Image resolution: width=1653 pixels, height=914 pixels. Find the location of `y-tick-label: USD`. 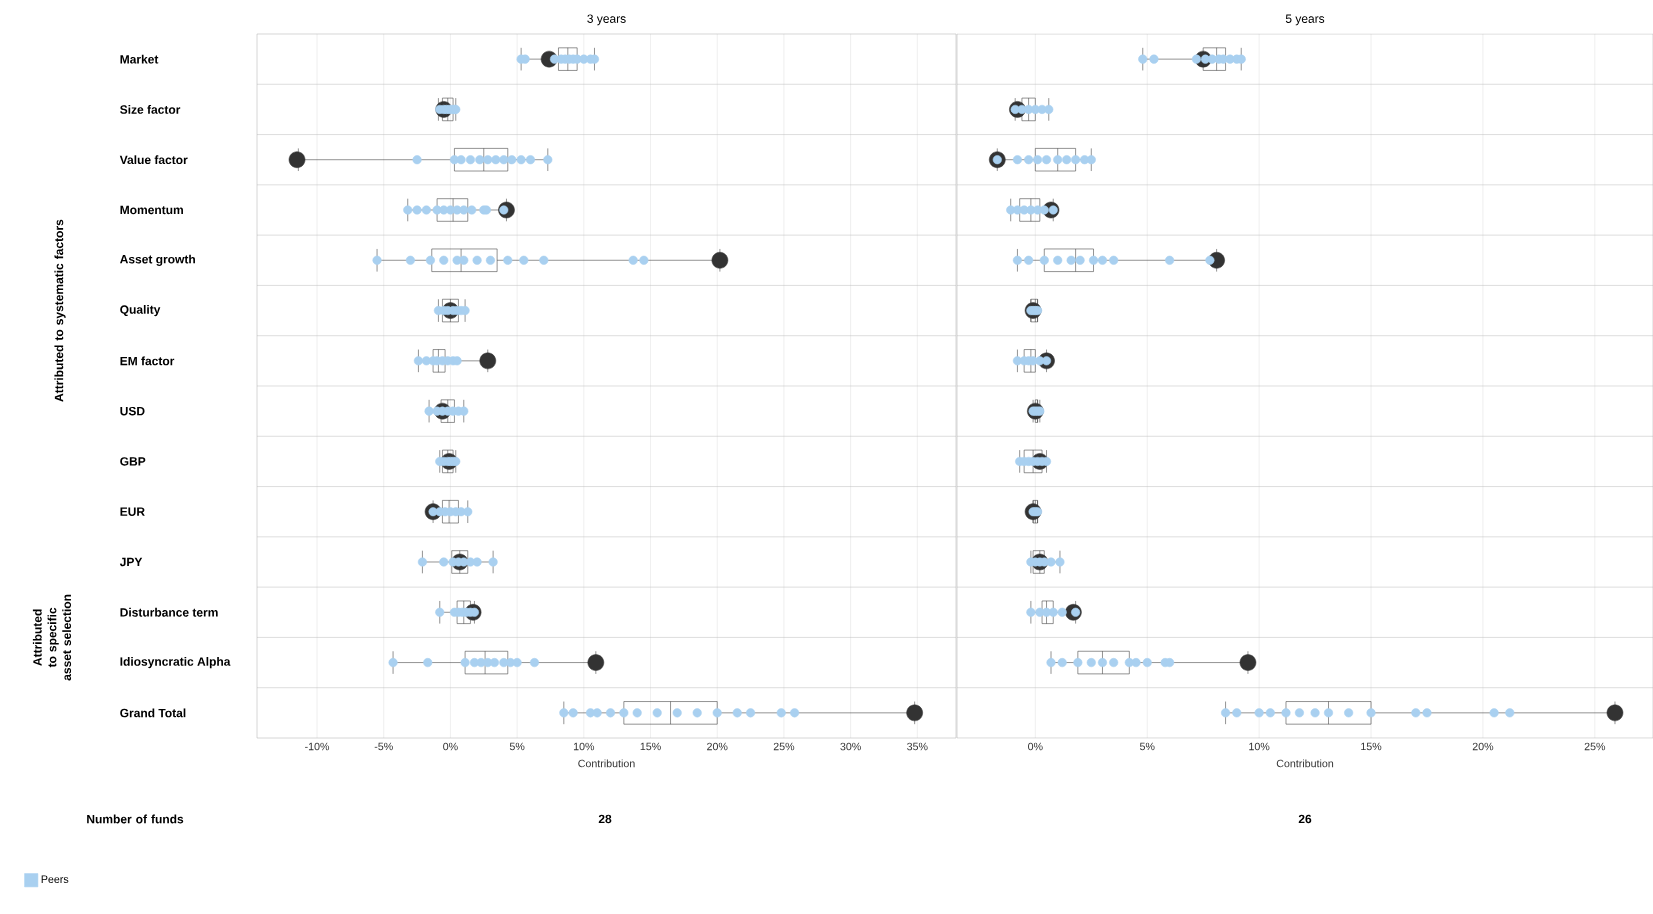

y-tick-label: USD is located at coordinates (132, 411).